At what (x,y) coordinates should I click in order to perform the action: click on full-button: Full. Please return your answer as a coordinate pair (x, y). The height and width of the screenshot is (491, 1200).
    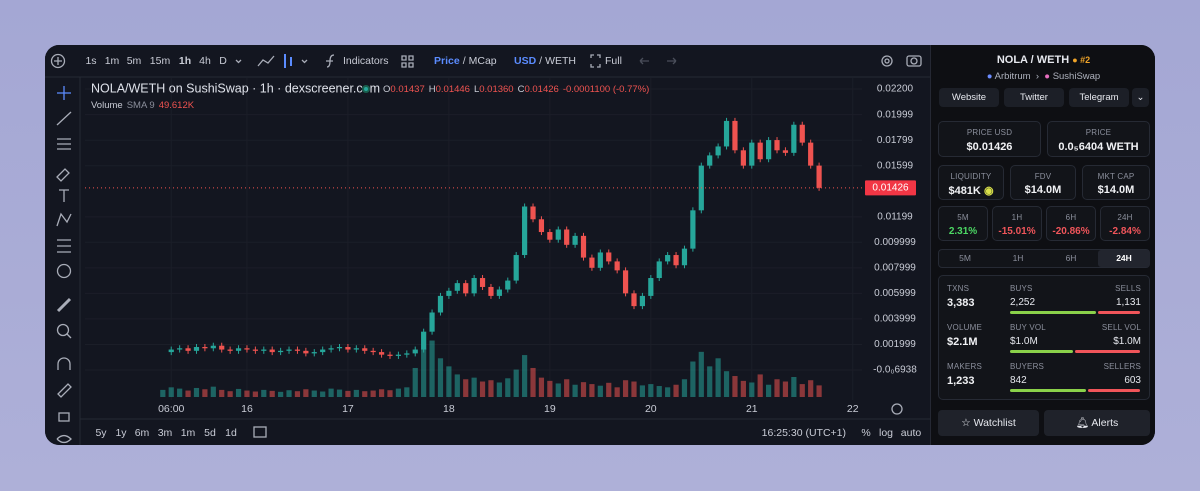
    Looking at the image, I should click on (613, 61).